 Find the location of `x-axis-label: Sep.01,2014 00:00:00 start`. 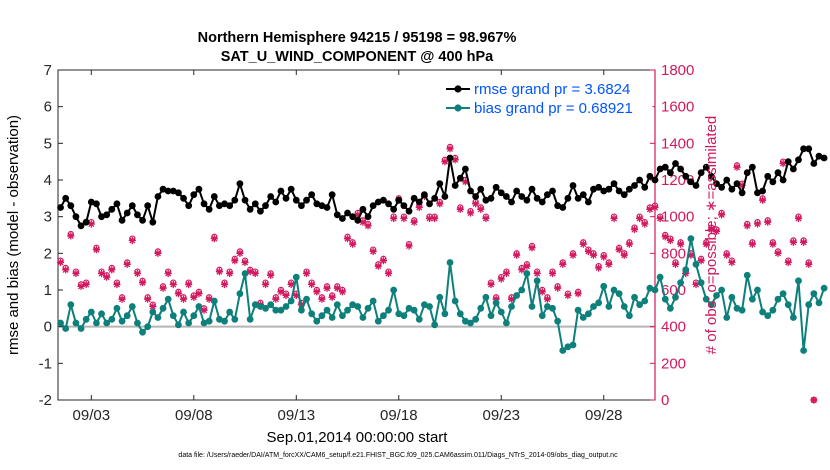

x-axis-label: Sep.01,2014 00:00:00 start is located at coordinates (358, 437).